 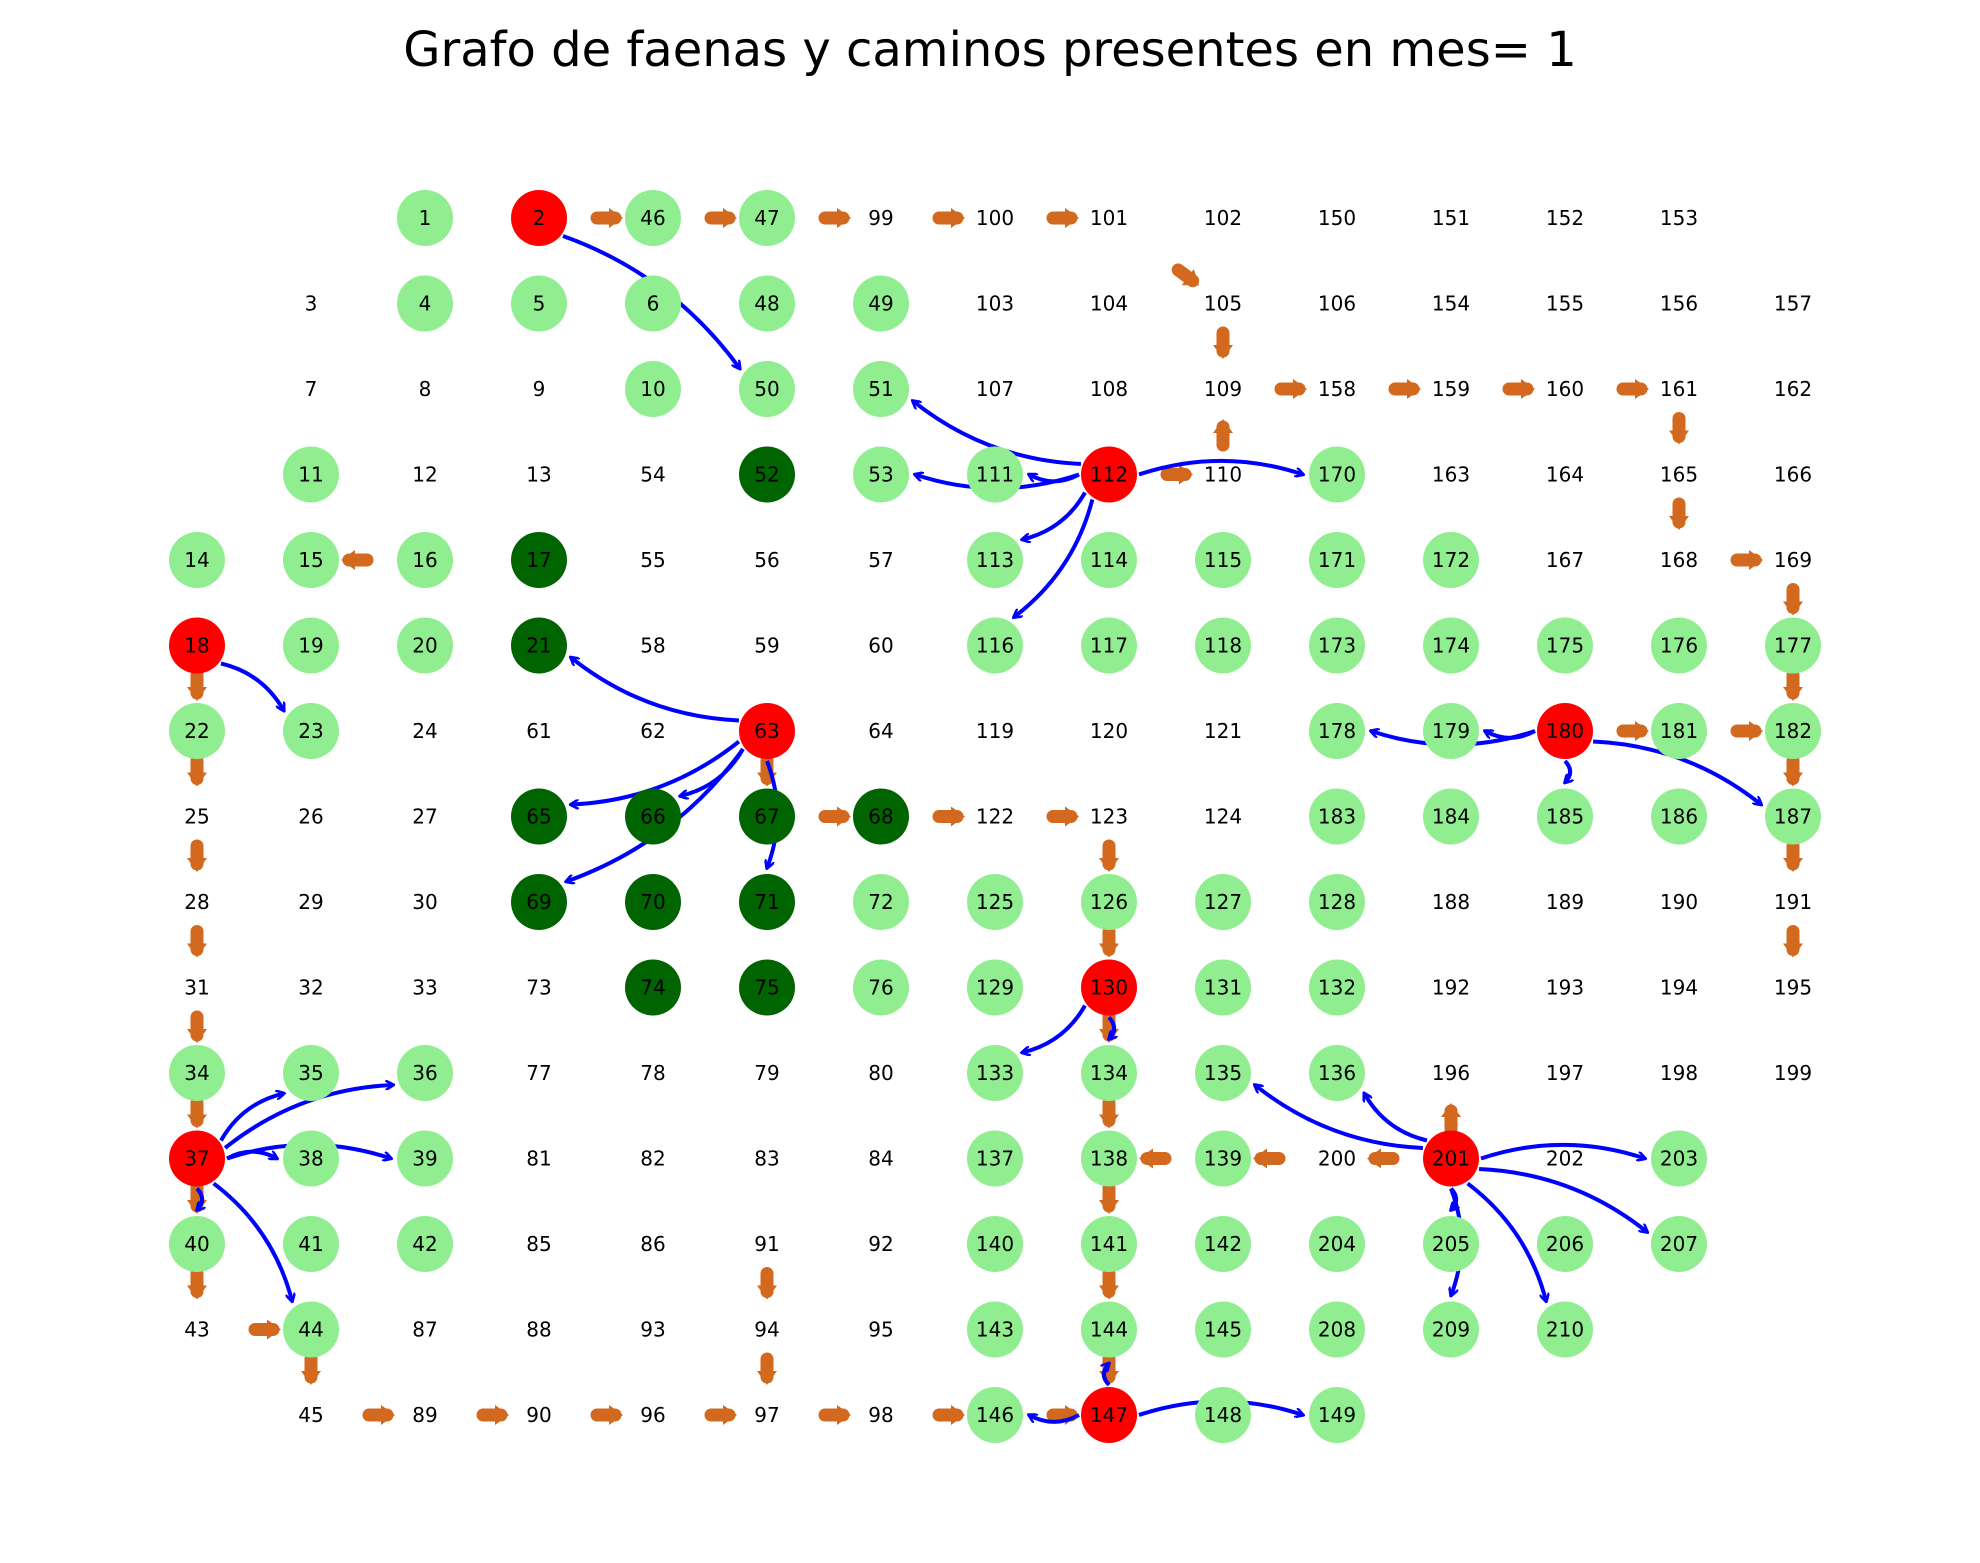 I want to click on node-label: 199, so click(x=1793, y=1073).